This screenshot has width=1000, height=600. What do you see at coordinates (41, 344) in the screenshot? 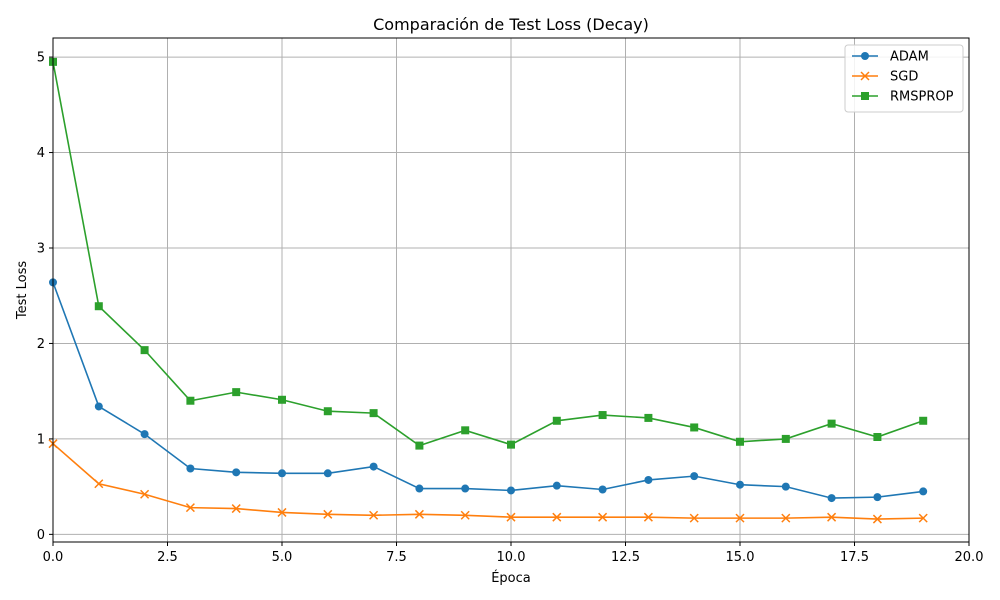
I see `y-tick-label: 2` at bounding box center [41, 344].